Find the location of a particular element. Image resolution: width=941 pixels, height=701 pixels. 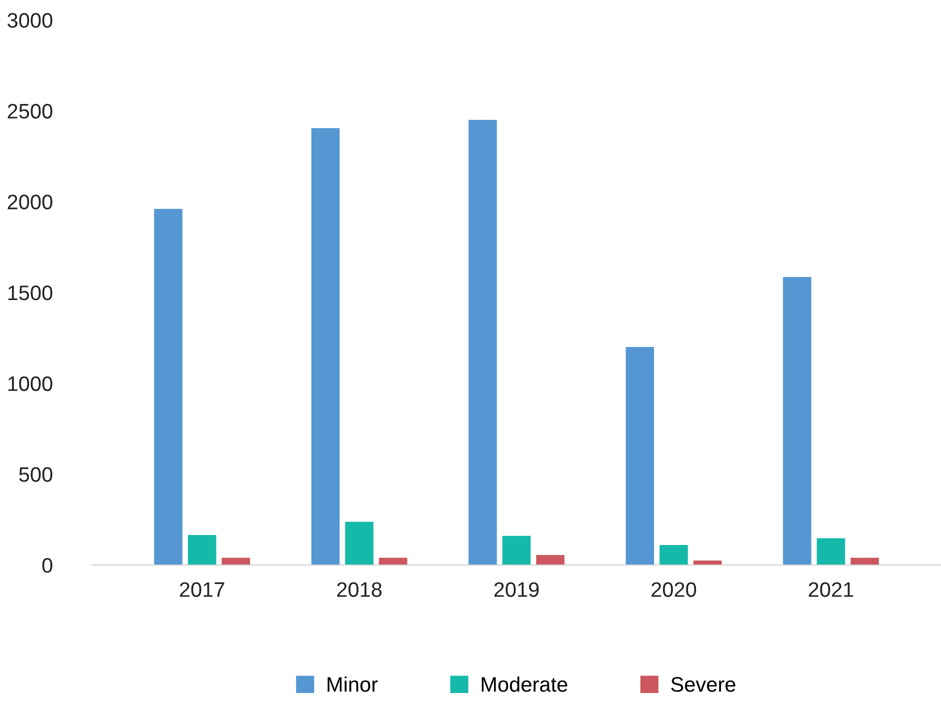

y-tick-label: 2000 is located at coordinates (30, 202).